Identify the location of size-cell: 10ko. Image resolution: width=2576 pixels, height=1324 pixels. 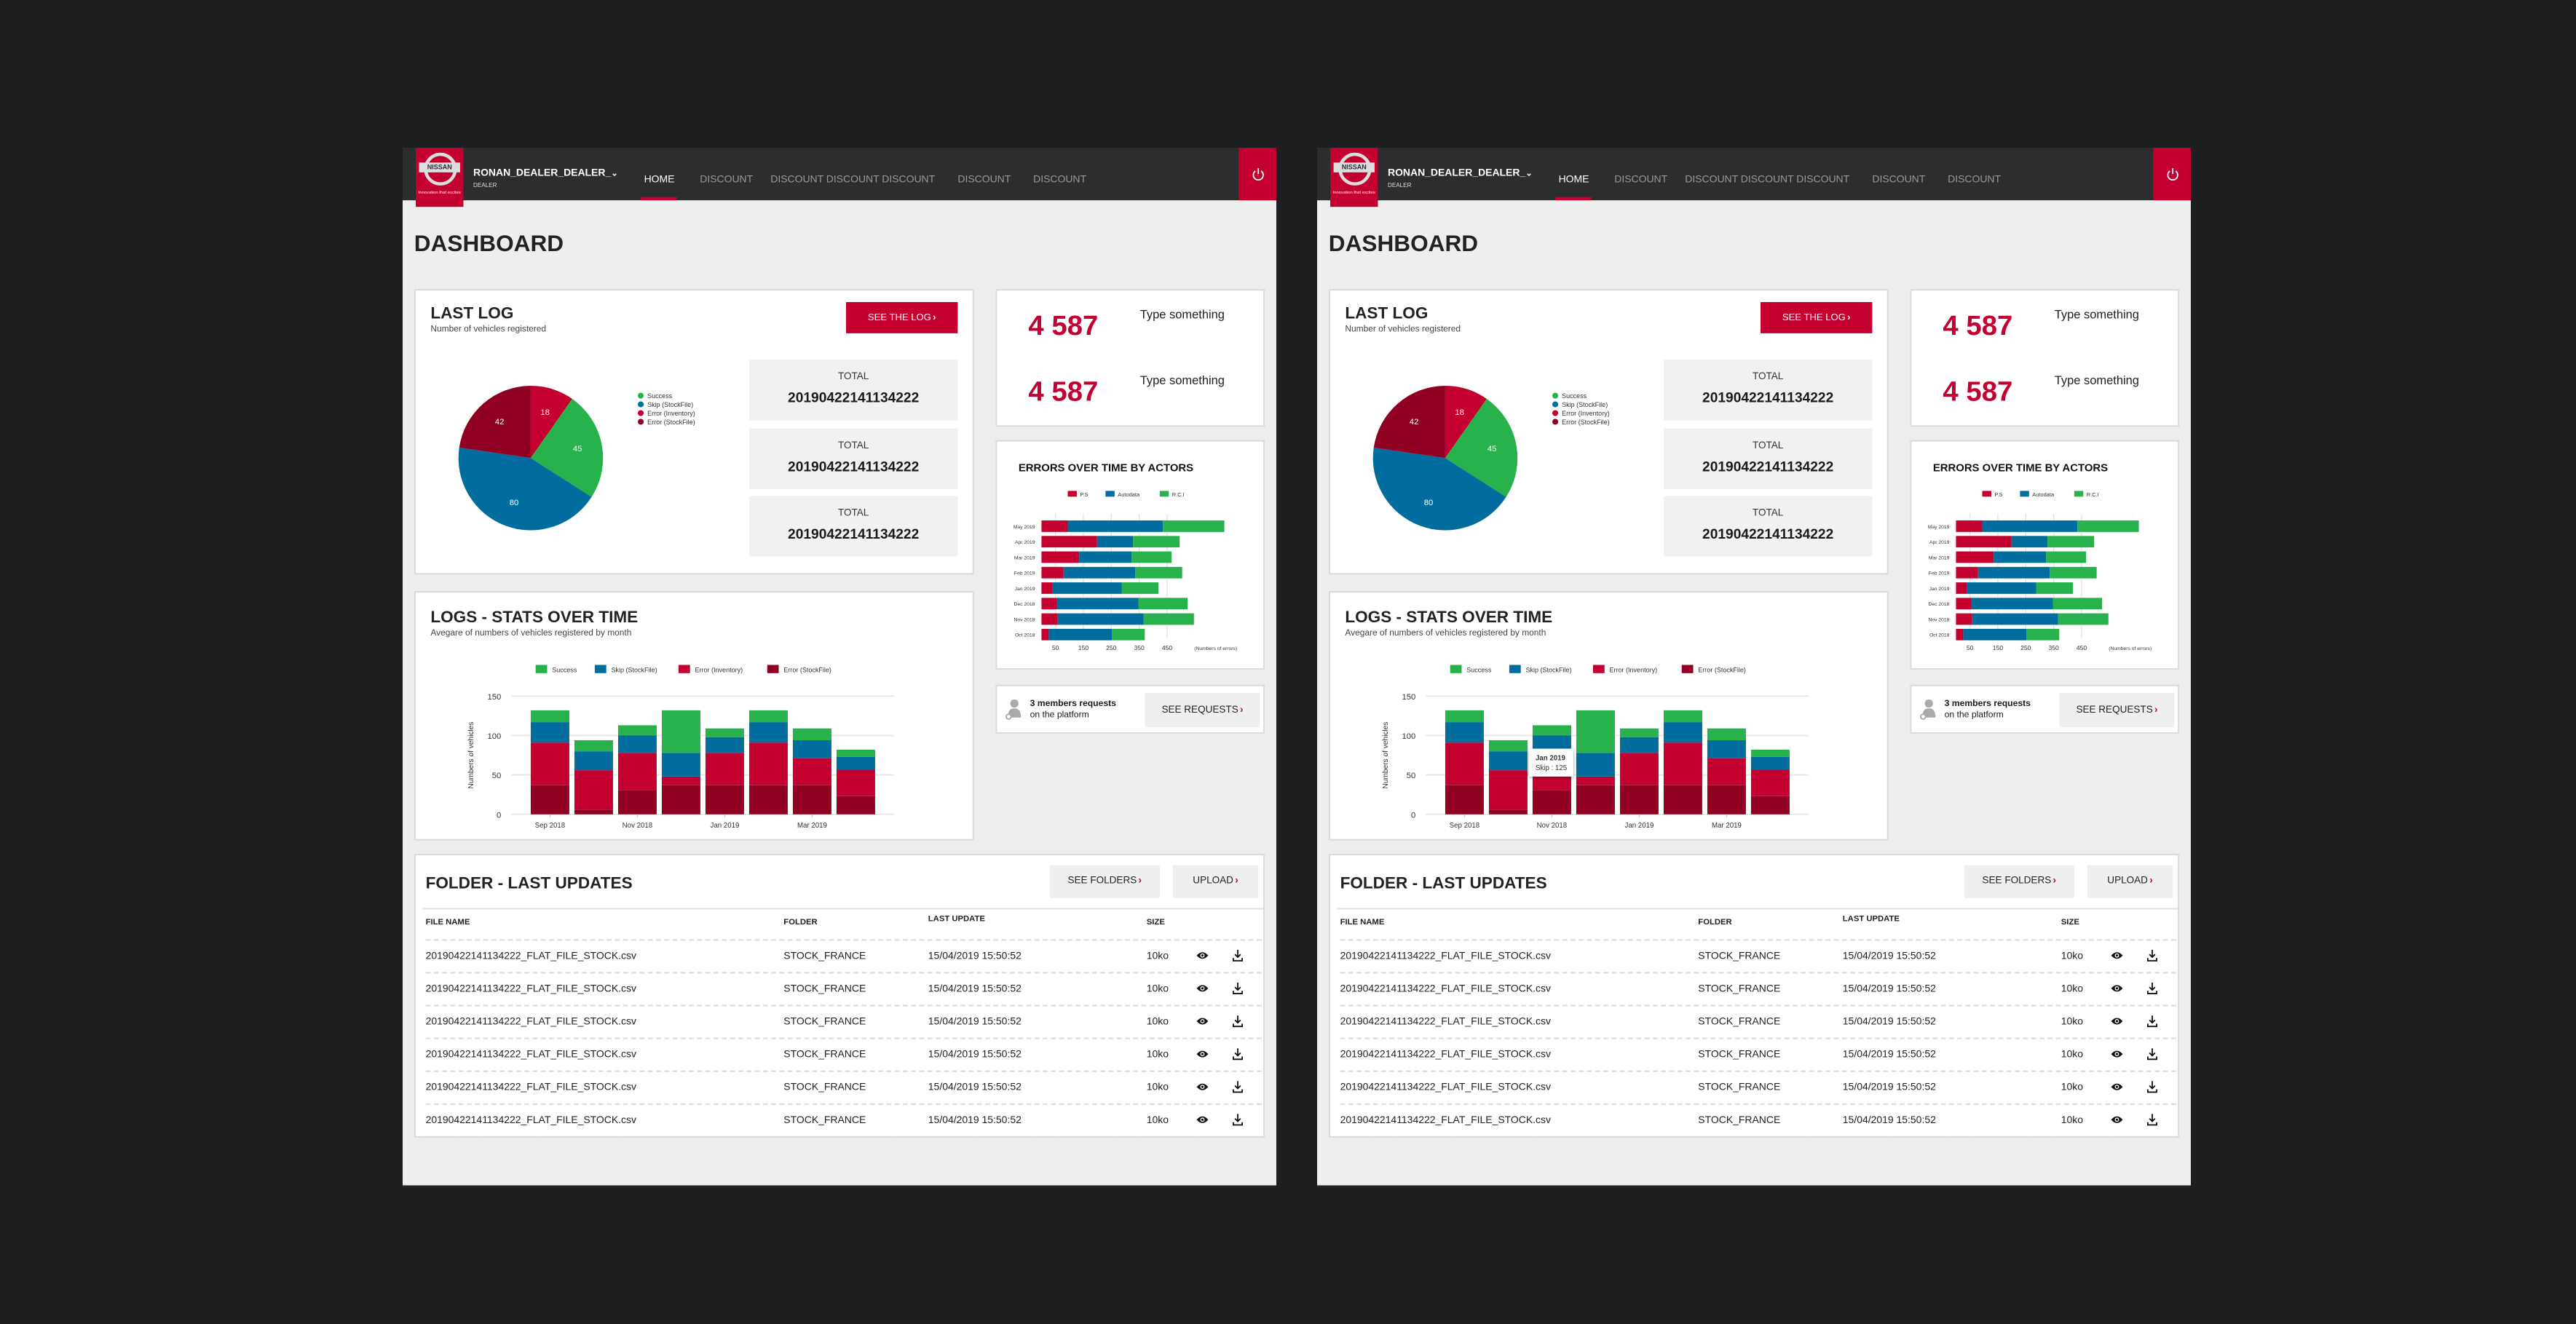
(1157, 955).